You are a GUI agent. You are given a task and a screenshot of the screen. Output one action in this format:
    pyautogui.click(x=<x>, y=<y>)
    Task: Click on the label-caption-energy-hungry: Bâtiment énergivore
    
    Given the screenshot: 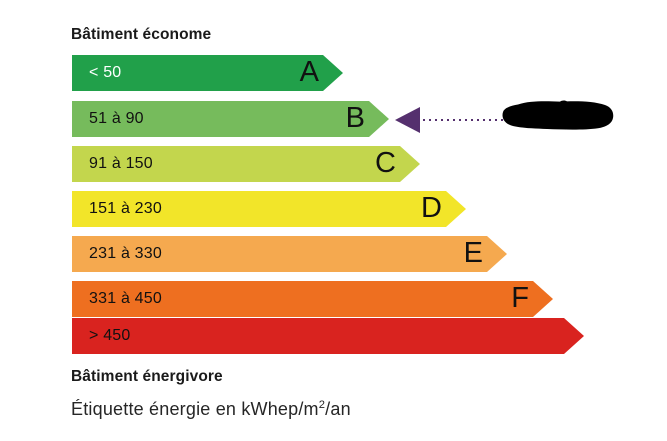 What is the action you would take?
    pyautogui.click(x=147, y=376)
    